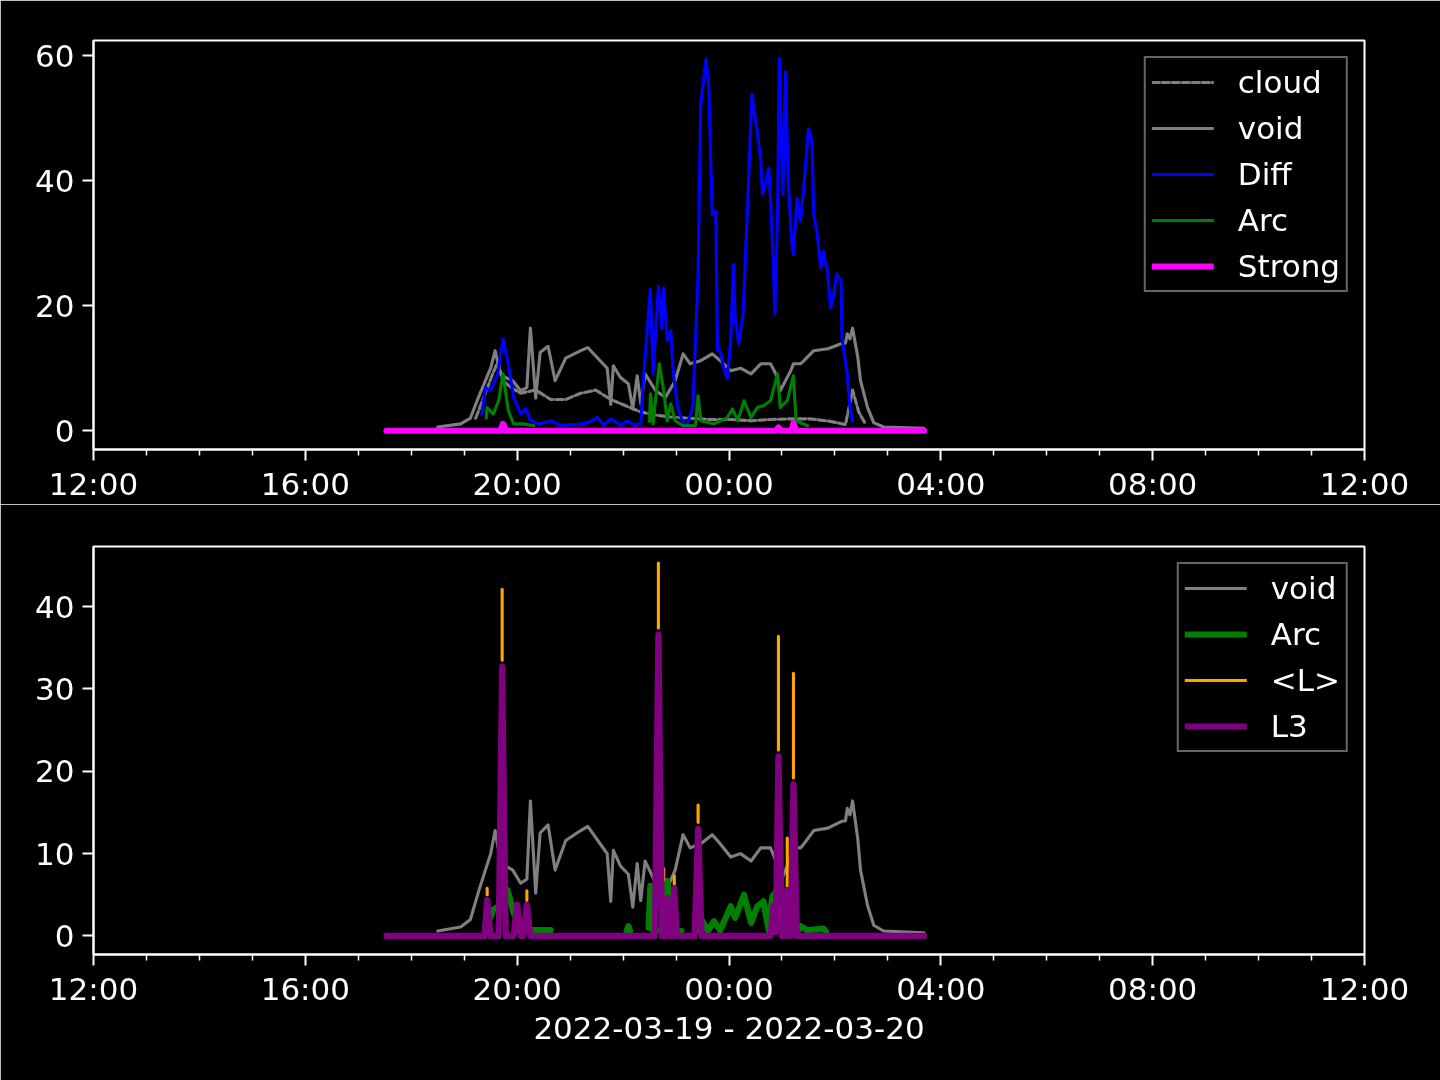  What do you see at coordinates (55, 55) in the screenshot?
I see `y-tick-label: 60` at bounding box center [55, 55].